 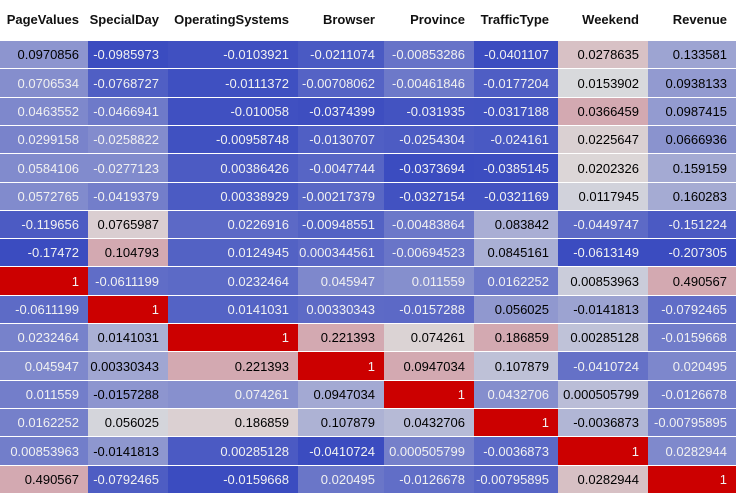 What do you see at coordinates (514, 19) in the screenshot?
I see `column-header-traffictype: TrafficType` at bounding box center [514, 19].